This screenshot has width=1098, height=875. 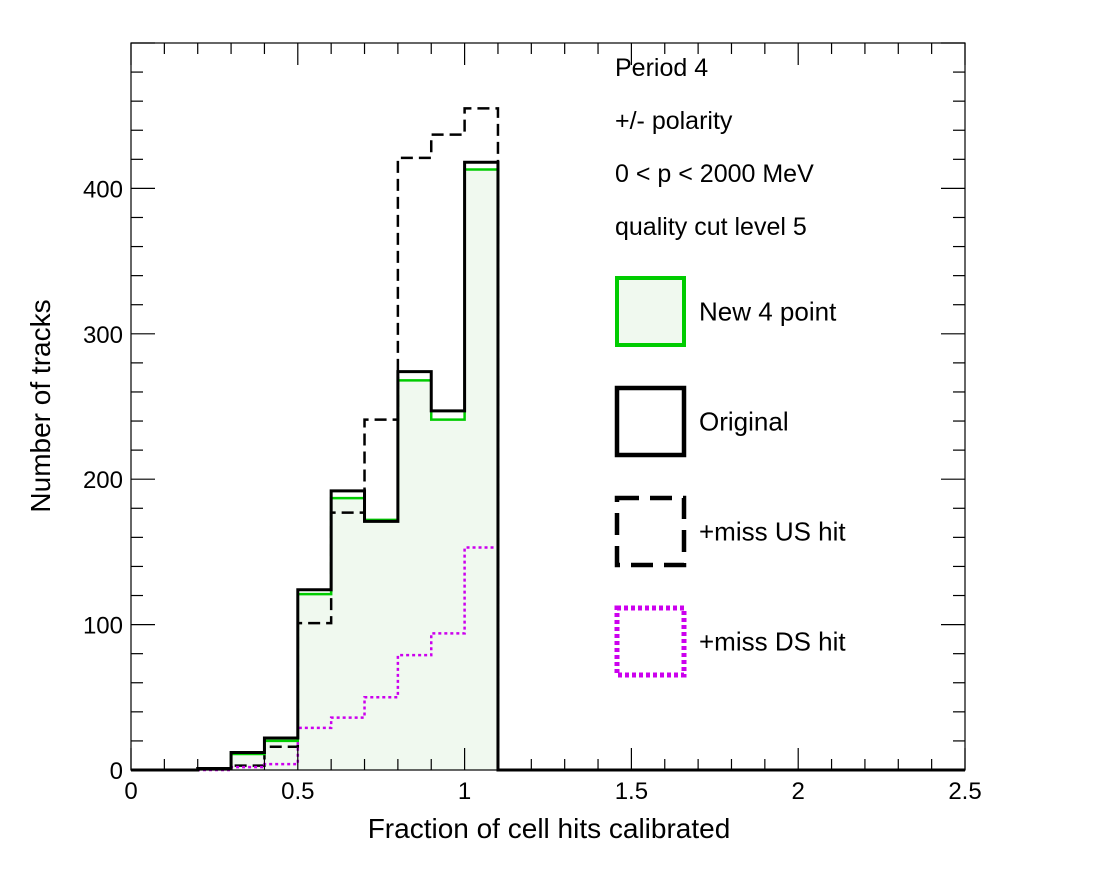 What do you see at coordinates (964, 791) in the screenshot?
I see `x-tick-label: 2.5` at bounding box center [964, 791].